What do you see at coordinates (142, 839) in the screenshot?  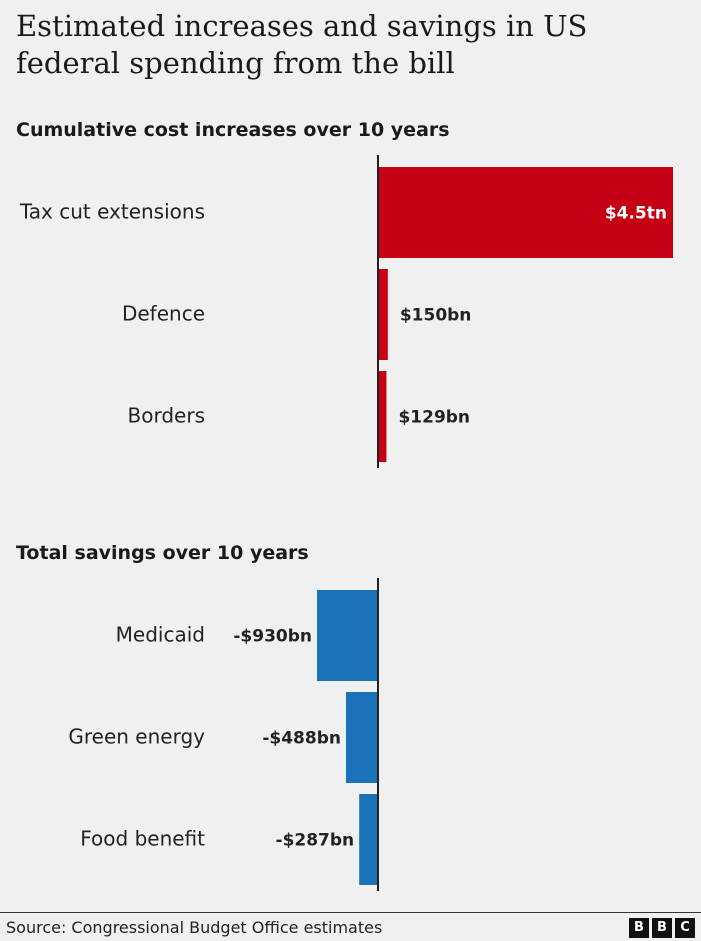 I see `category-label: Food benefit` at bounding box center [142, 839].